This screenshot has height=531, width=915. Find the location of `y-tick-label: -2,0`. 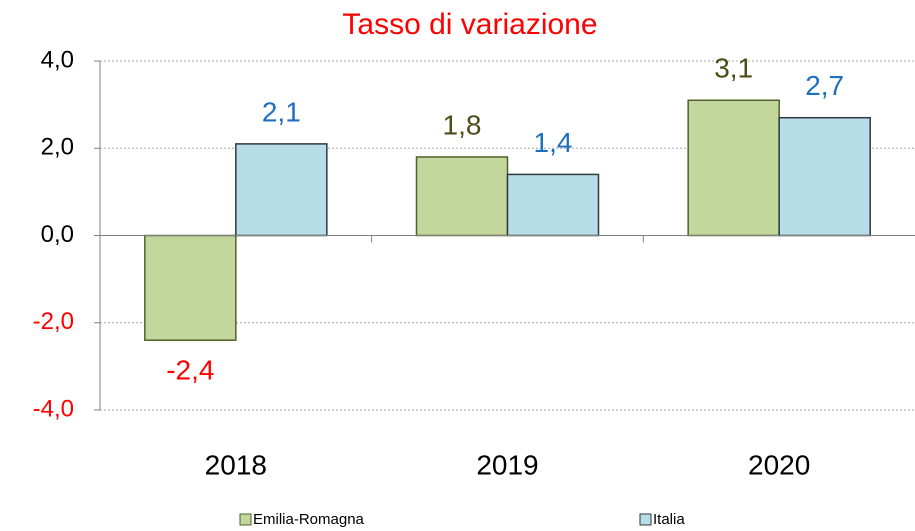

y-tick-label: -2,0 is located at coordinates (53, 321).